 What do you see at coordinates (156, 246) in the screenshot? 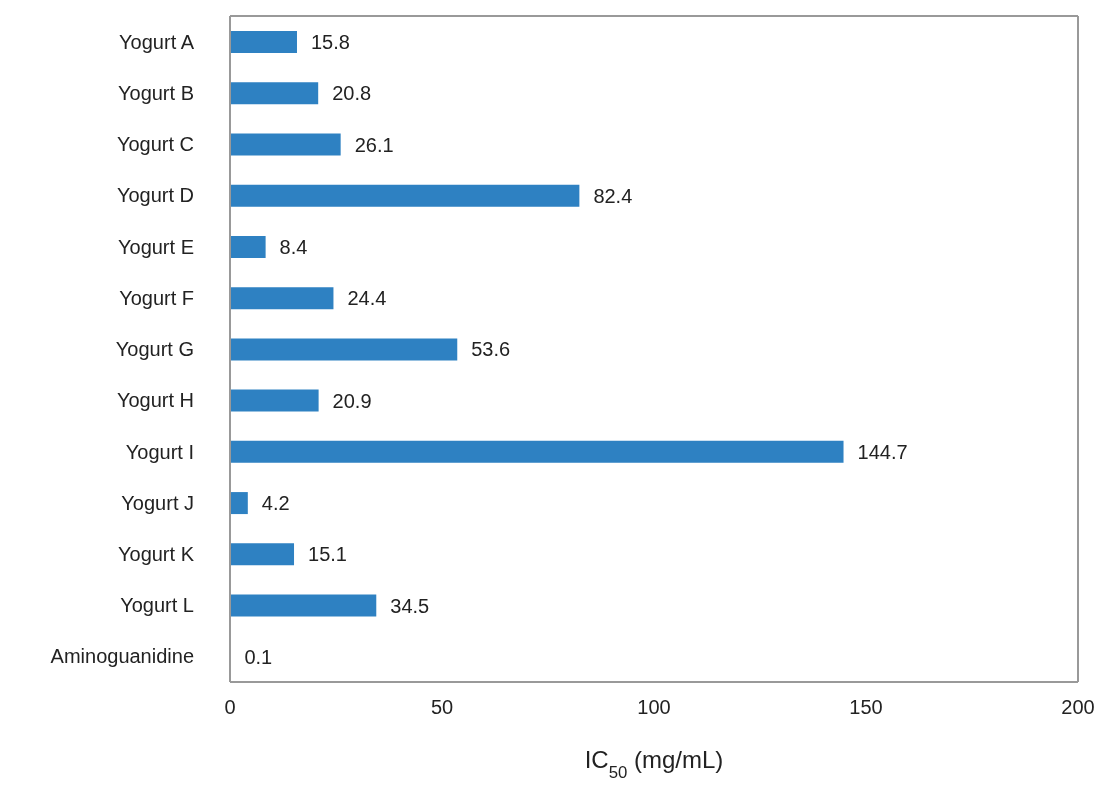
I see `y-tick-label: Yogurt E` at bounding box center [156, 246].